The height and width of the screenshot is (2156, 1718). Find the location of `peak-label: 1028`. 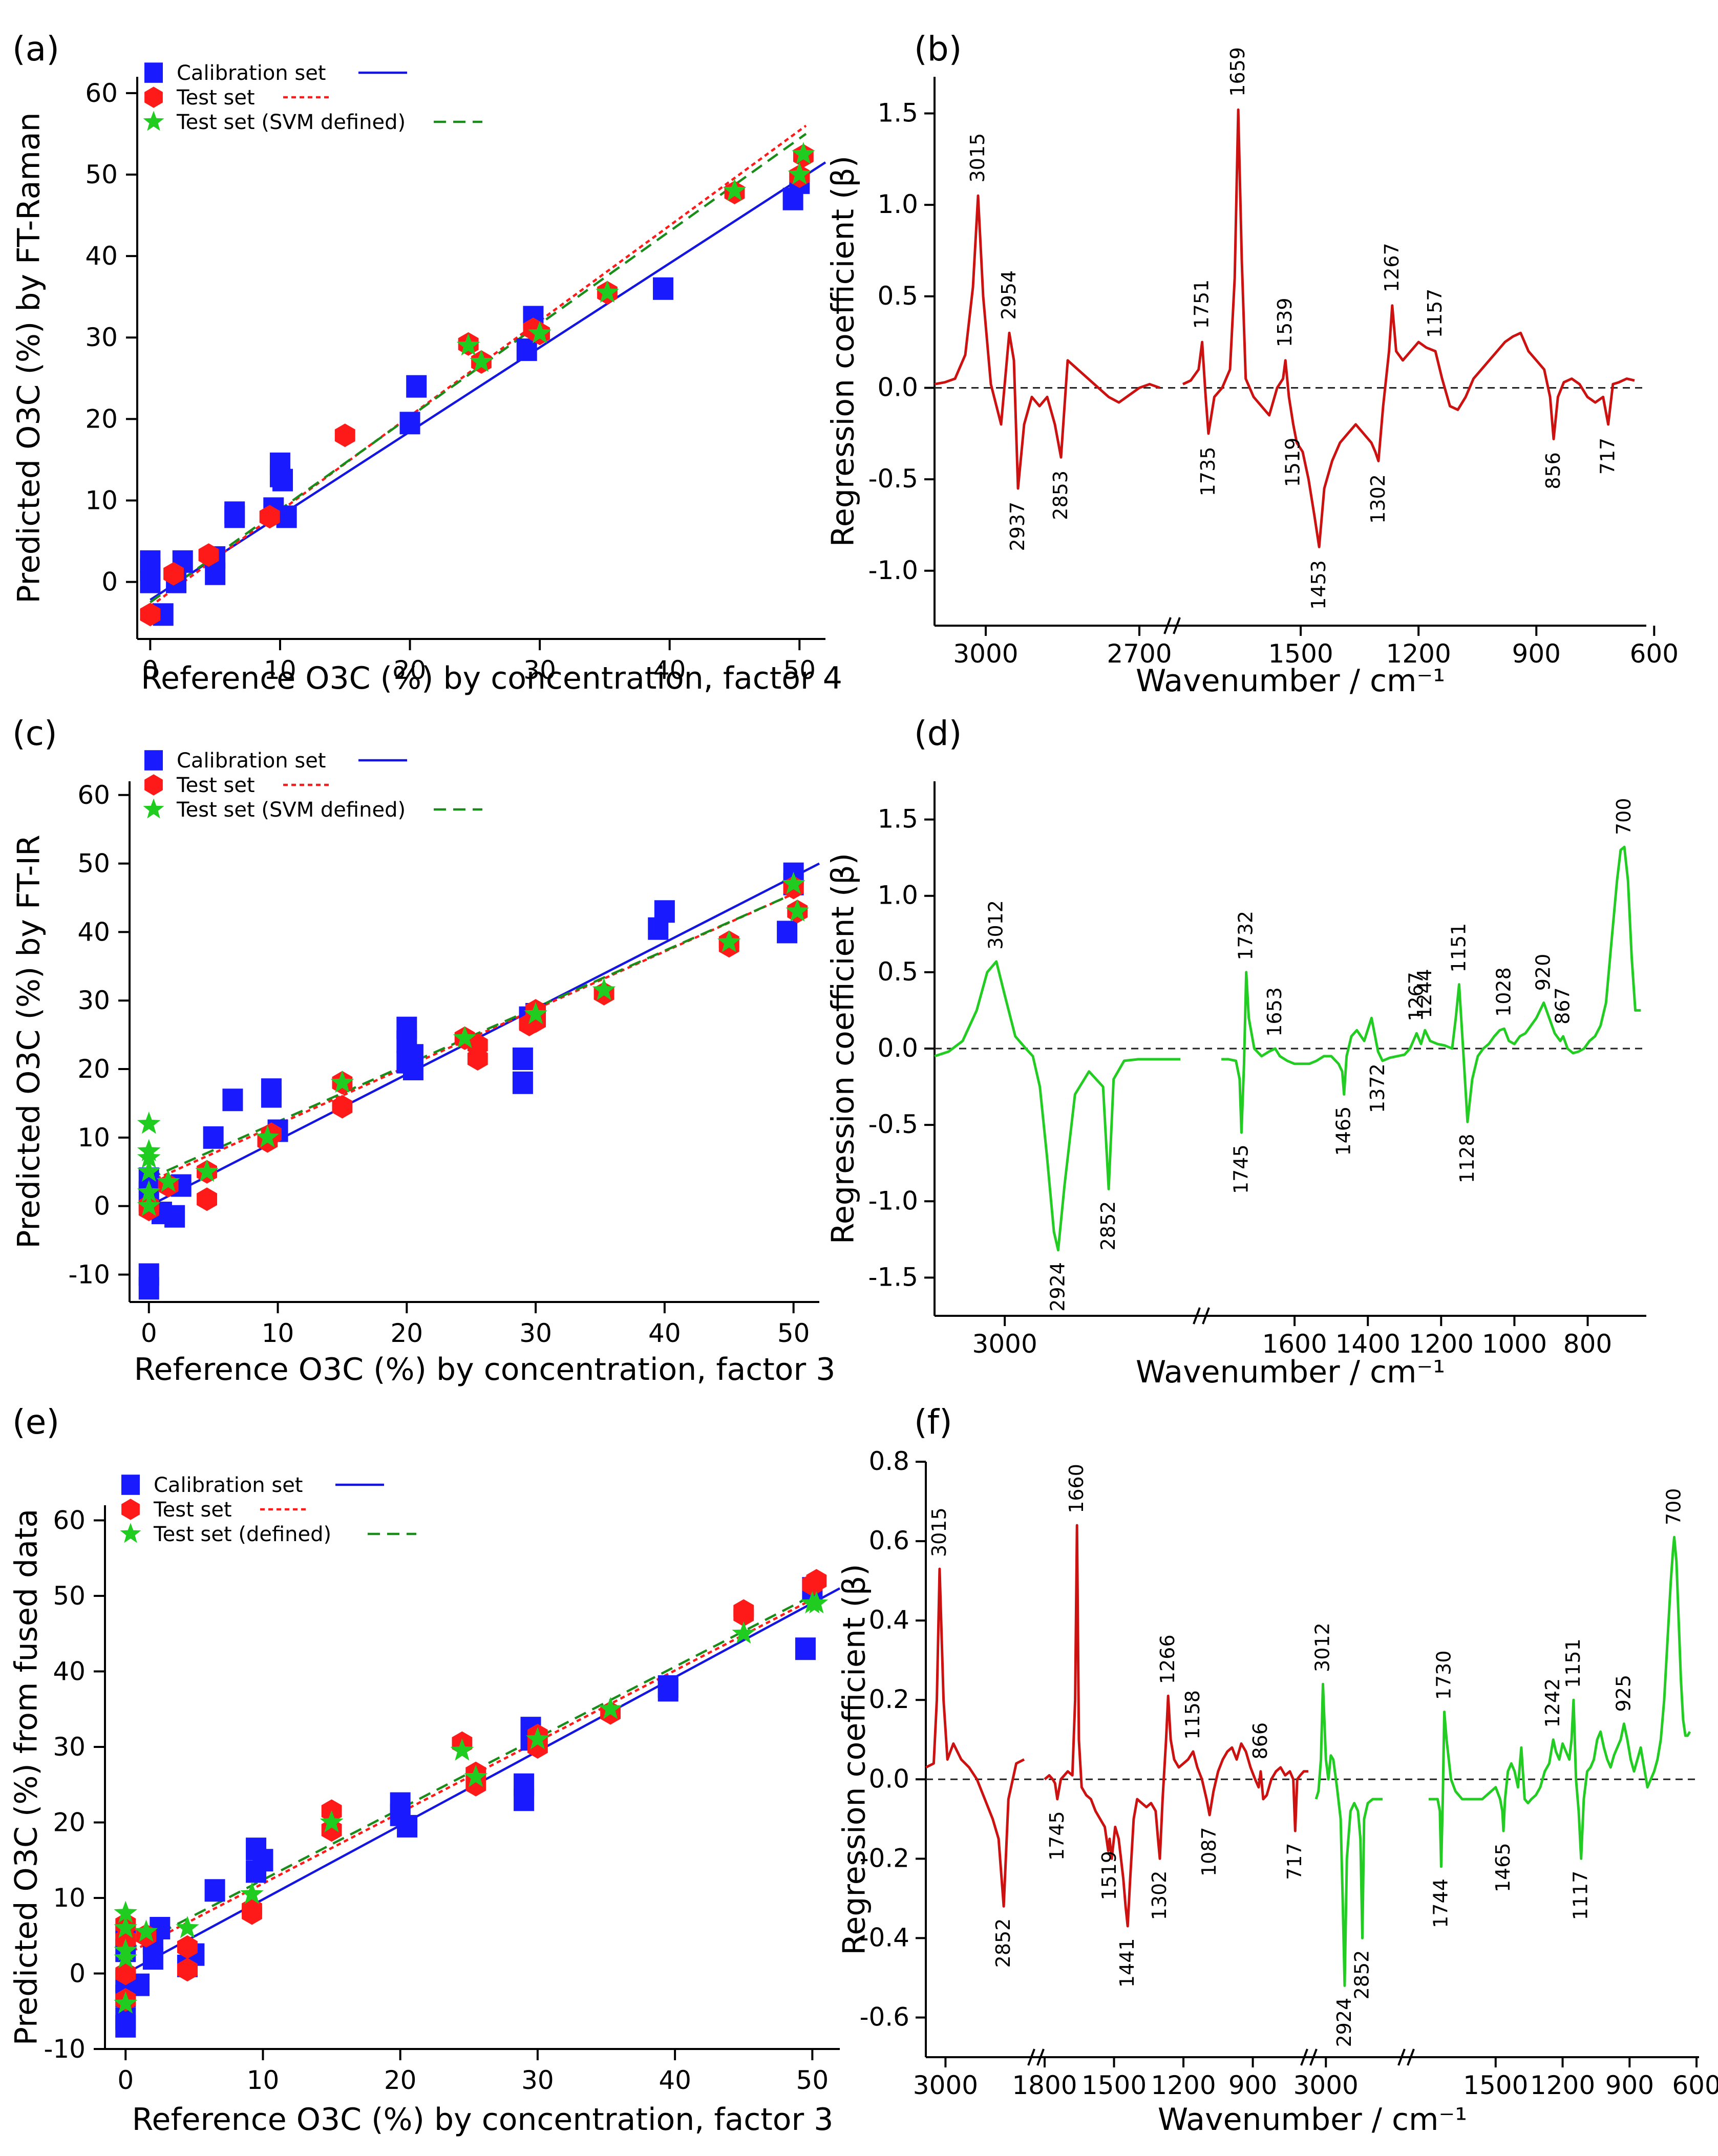

peak-label: 1028 is located at coordinates (1503, 992).